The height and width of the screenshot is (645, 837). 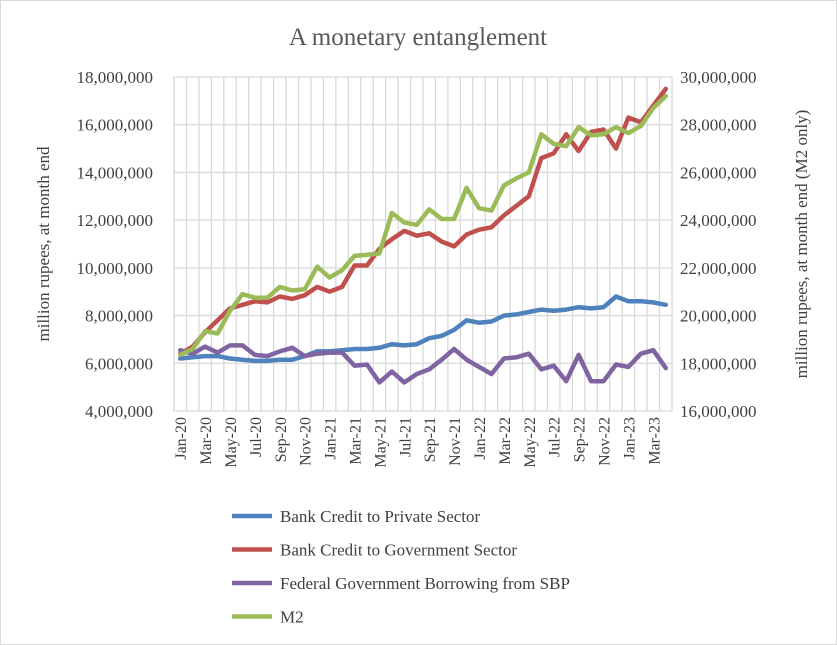 I want to click on y-tick-label: 10,000,000, so click(x=115, y=268).